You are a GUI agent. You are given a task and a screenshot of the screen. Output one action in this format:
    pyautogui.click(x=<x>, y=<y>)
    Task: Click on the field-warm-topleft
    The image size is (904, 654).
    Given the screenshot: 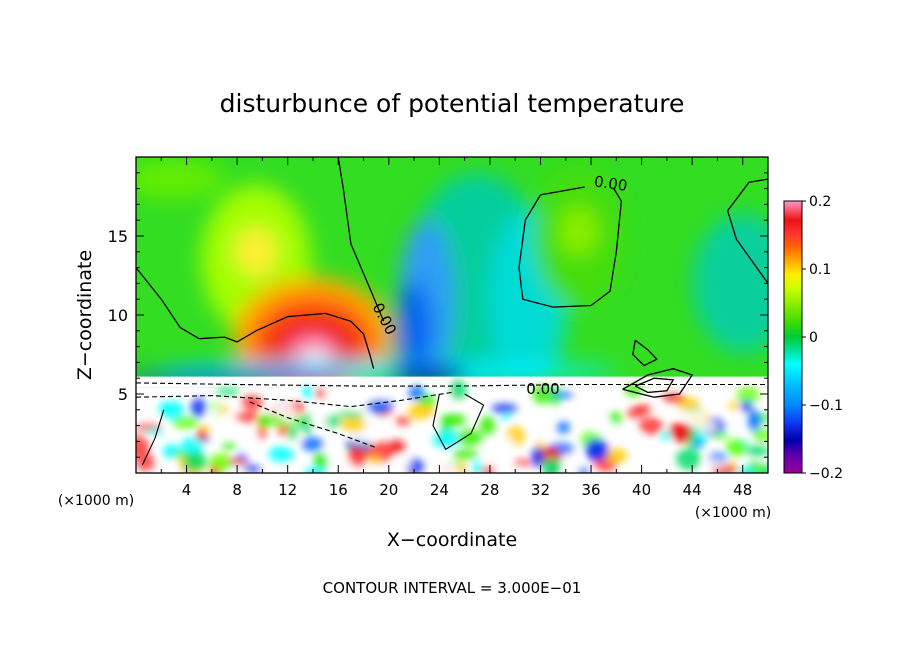 What is the action you would take?
    pyautogui.click(x=180, y=179)
    